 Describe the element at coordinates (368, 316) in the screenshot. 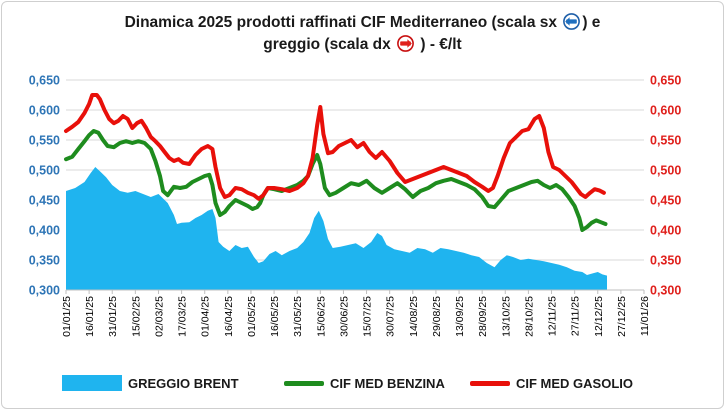

I see `x-tick-label: 15/07/25` at that location.